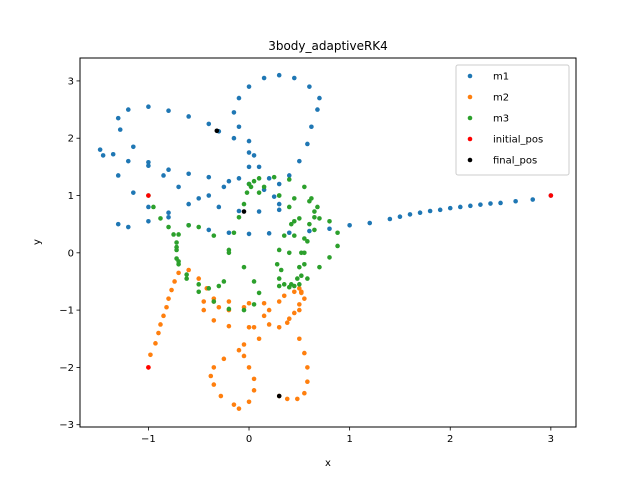 The width and height of the screenshot is (640, 480). I want to click on legend-label-m3: m3, so click(501, 119).